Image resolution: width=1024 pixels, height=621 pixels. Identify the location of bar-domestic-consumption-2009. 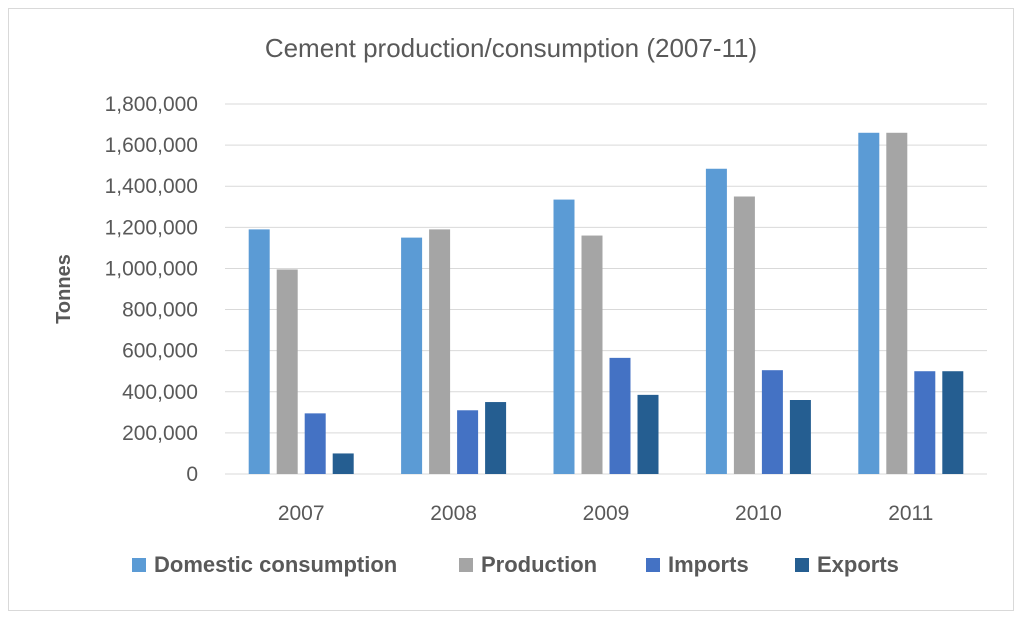
(564, 337).